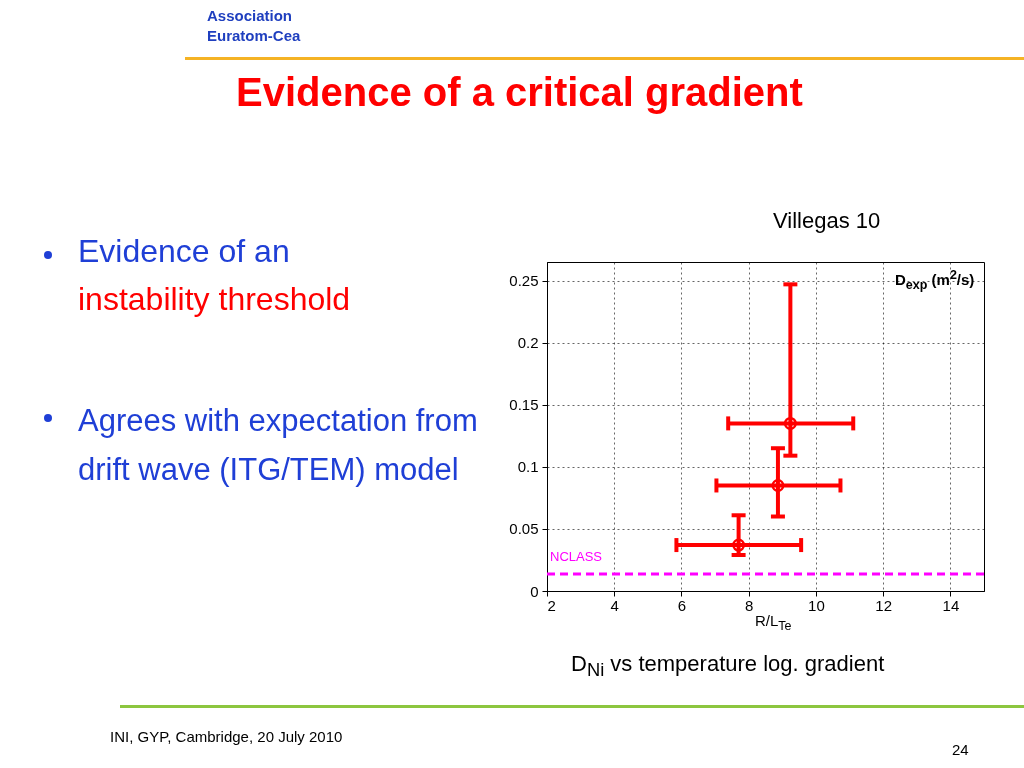 This screenshot has height=768, width=1024. Describe the element at coordinates (551, 605) in the screenshot. I see `x-tick-label: 2` at that location.